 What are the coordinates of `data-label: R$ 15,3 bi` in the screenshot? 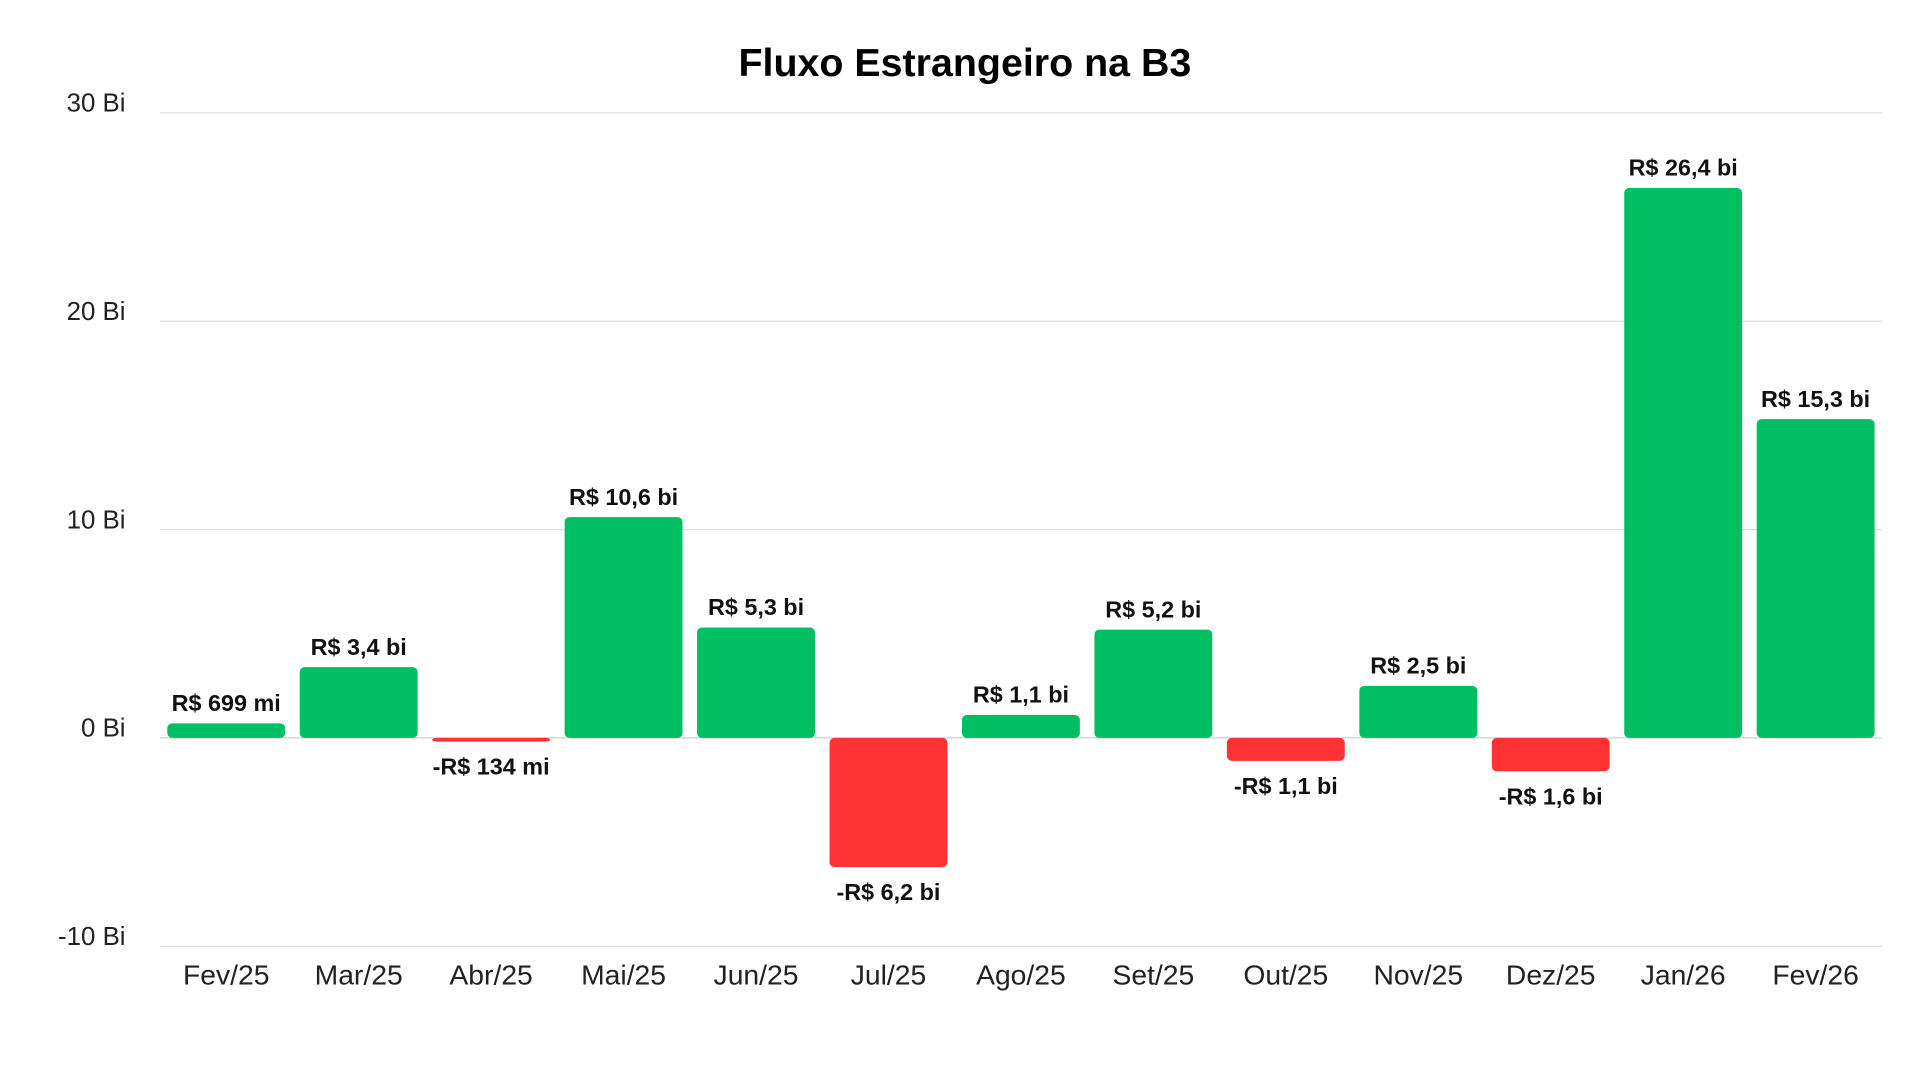 It's located at (1815, 399).